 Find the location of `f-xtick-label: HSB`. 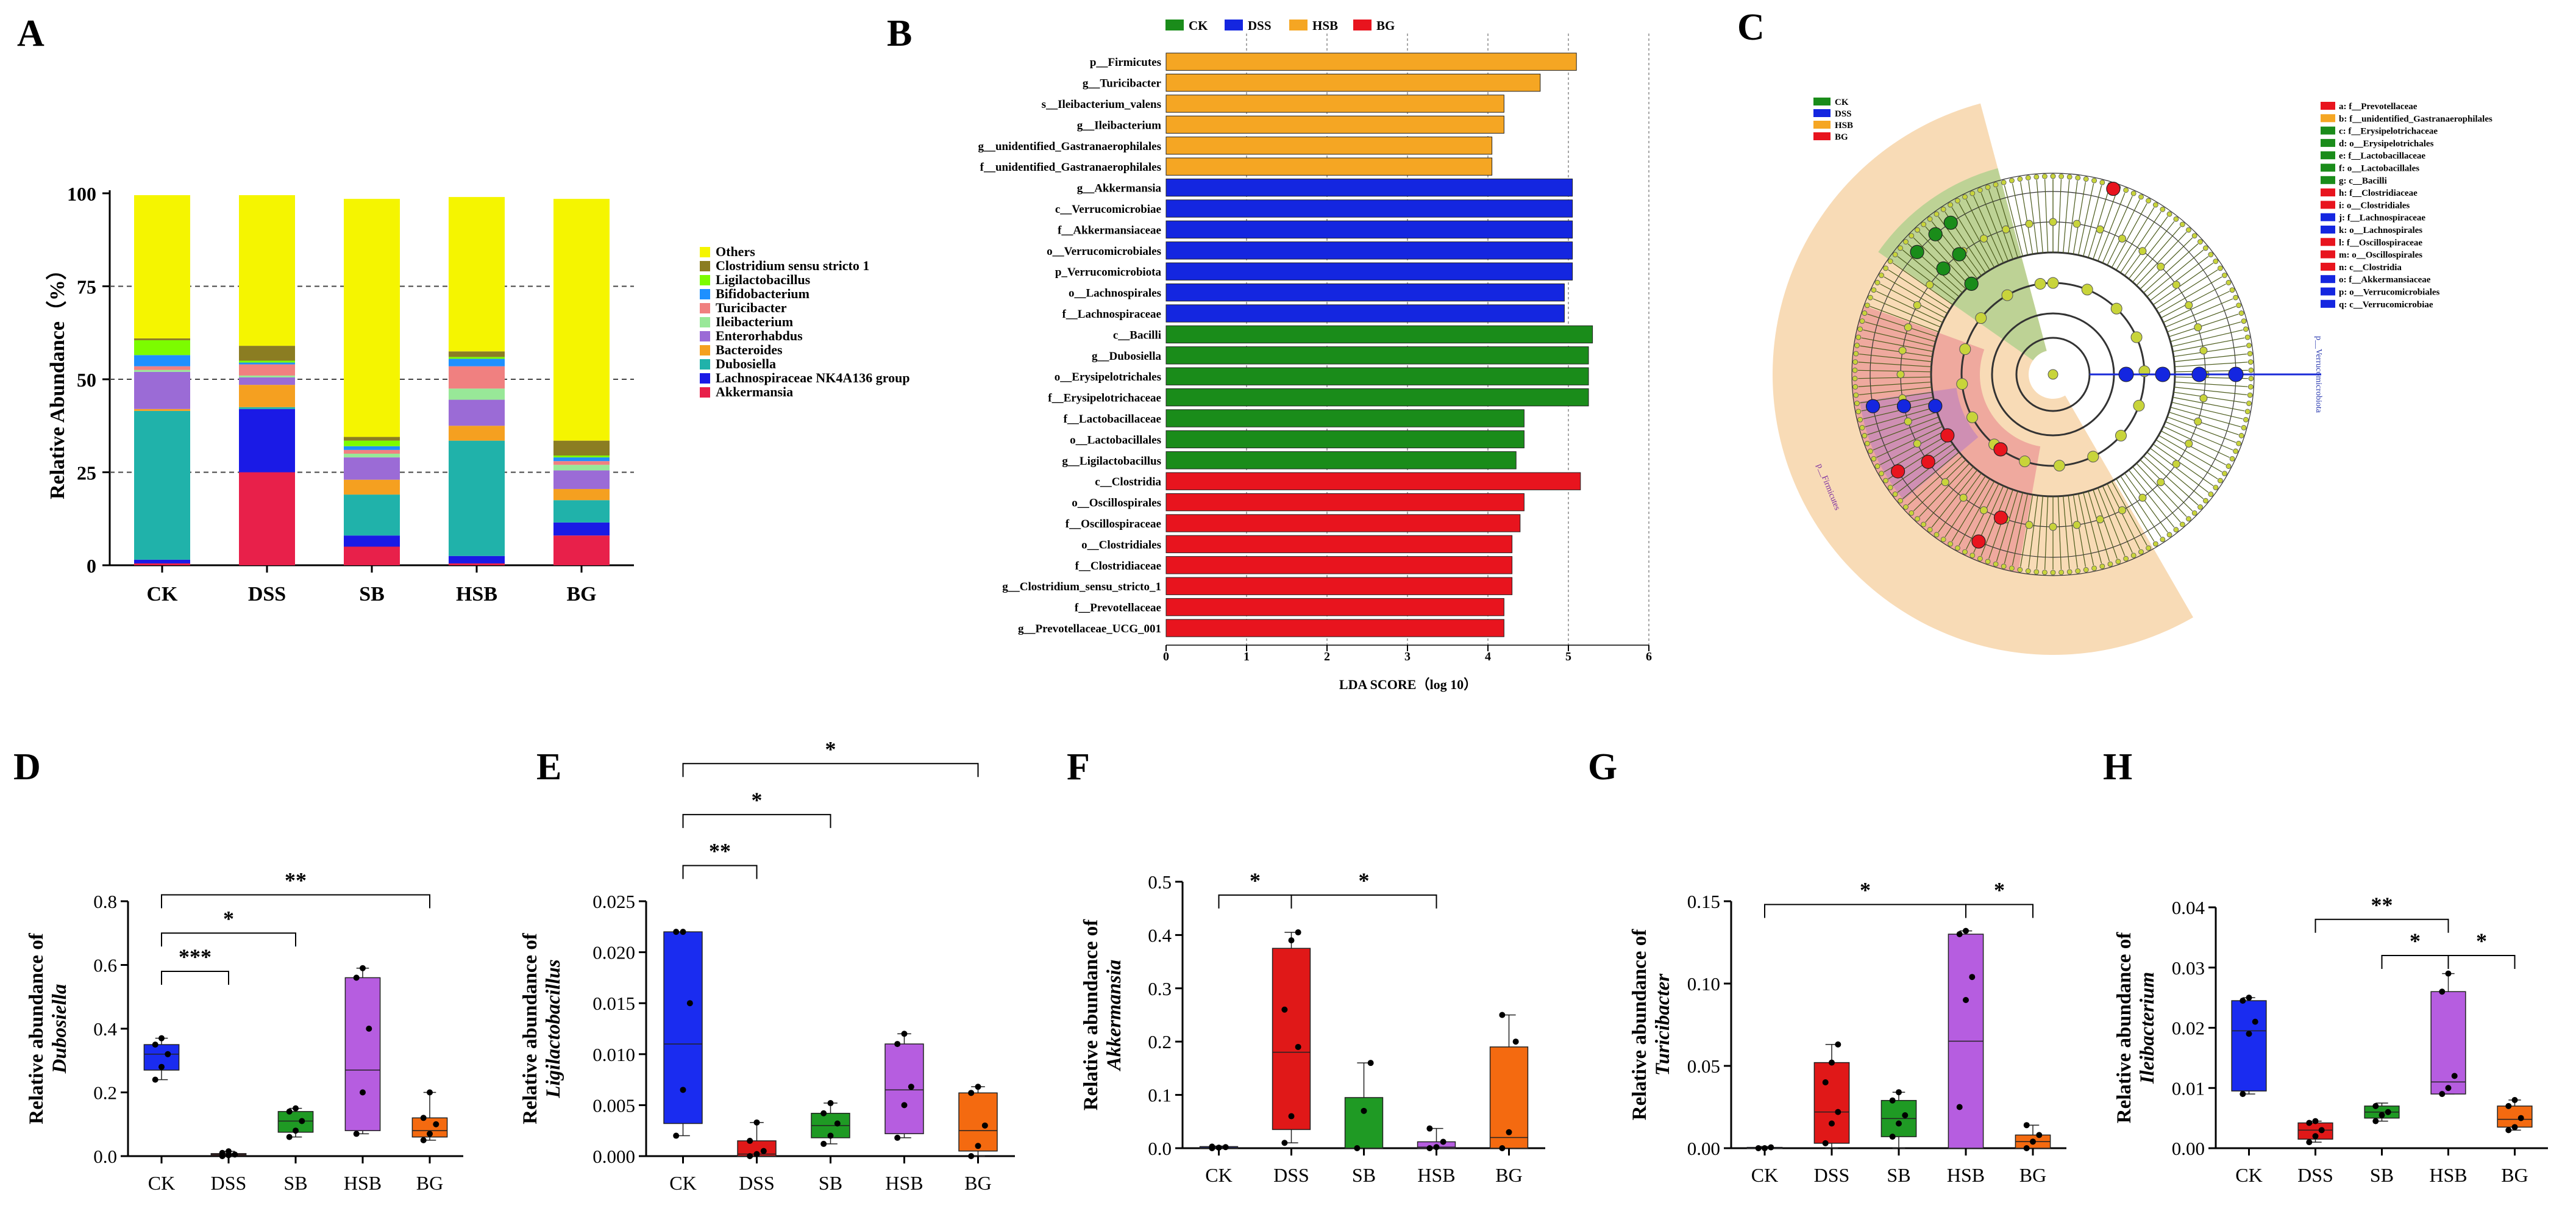

f-xtick-label: HSB is located at coordinates (1436, 1175).